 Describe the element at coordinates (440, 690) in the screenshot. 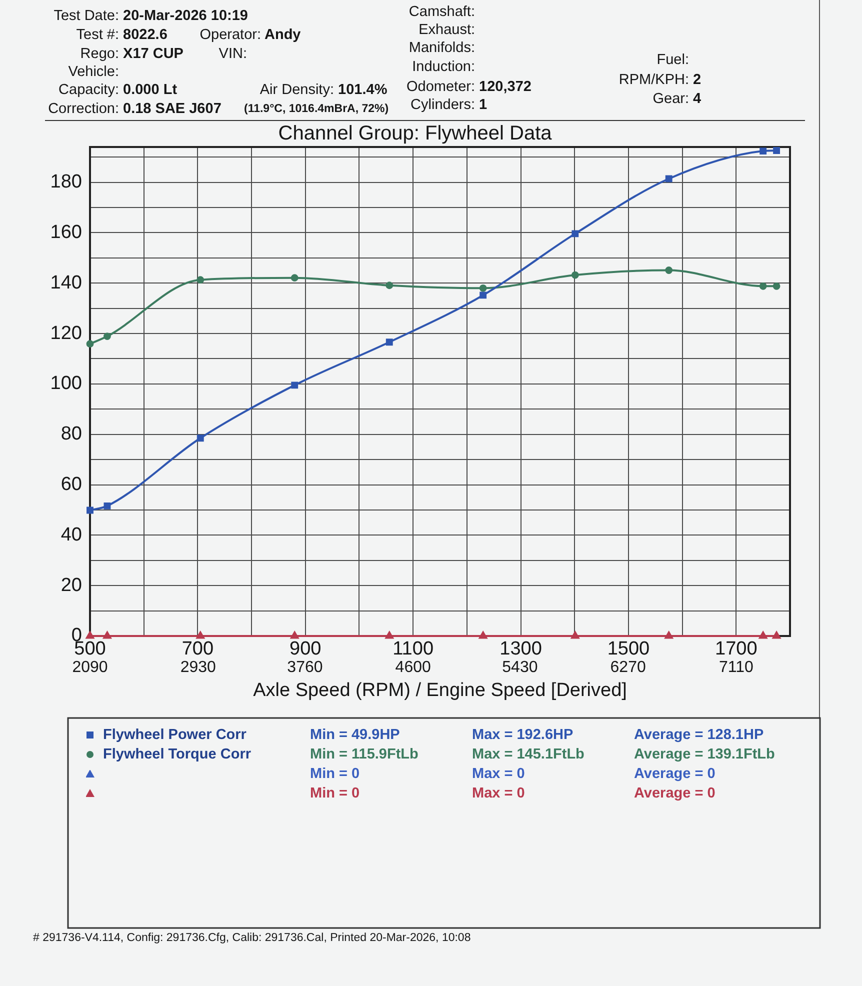

I see `x-axis-title: Axle Speed (RPM) / Engine Speed [Derived]` at that location.